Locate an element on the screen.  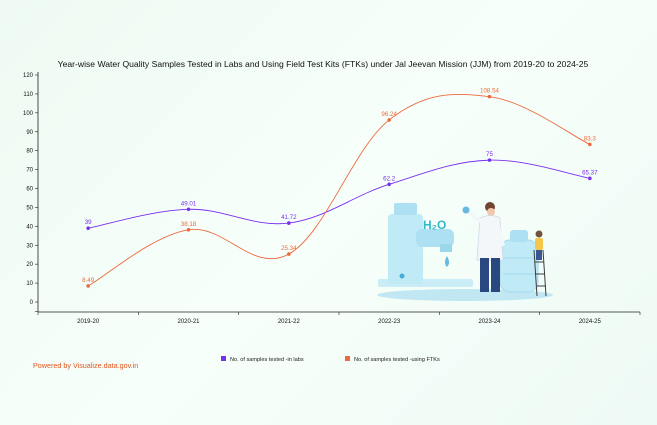
legend-label-ftks: No. of samples tested -using FTKs is located at coordinates (397, 360).